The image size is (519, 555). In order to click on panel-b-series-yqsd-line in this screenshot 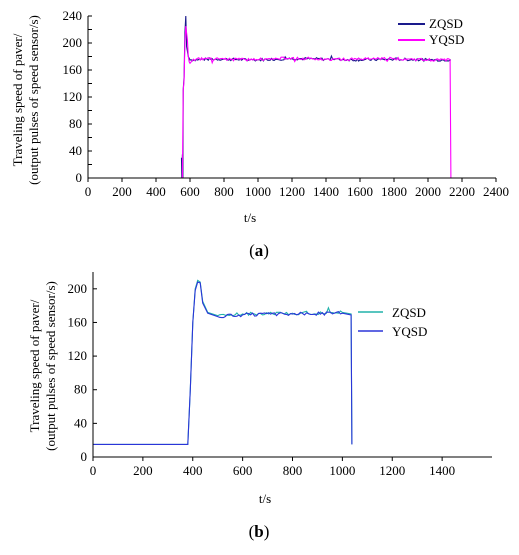, I will do `click(223, 363)`.